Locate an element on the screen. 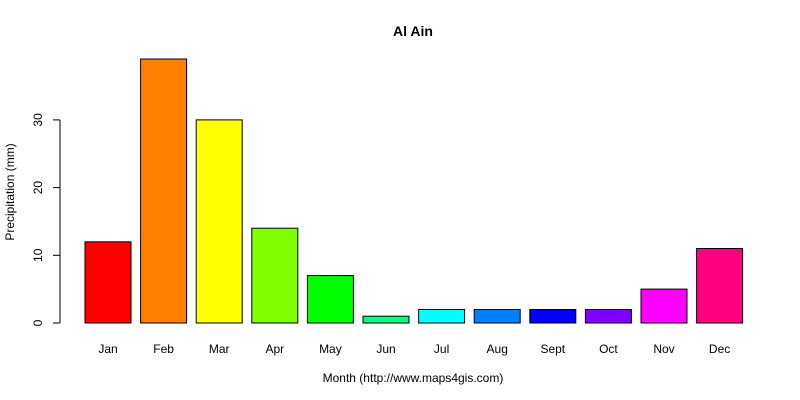  bar-feb is located at coordinates (164, 191).